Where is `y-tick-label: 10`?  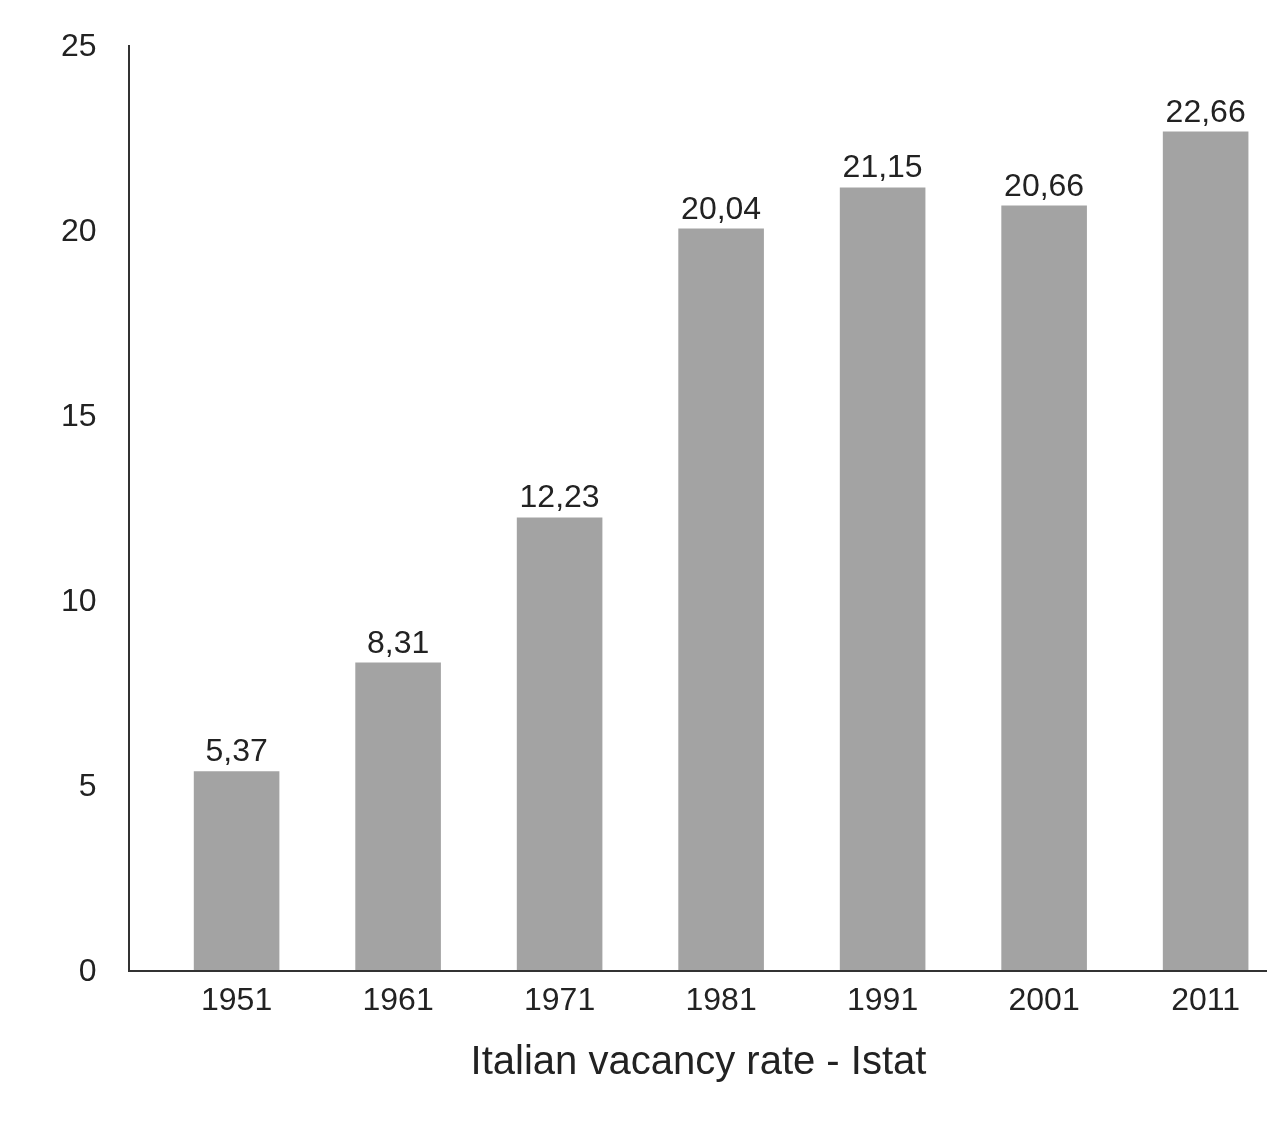 y-tick-label: 10 is located at coordinates (79, 600).